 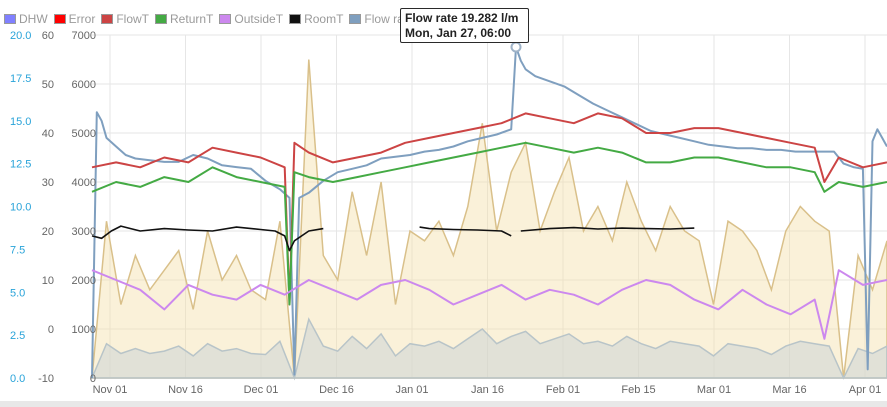 What do you see at coordinates (84, 183) in the screenshot?
I see `y-tick-label: 4000` at bounding box center [84, 183].